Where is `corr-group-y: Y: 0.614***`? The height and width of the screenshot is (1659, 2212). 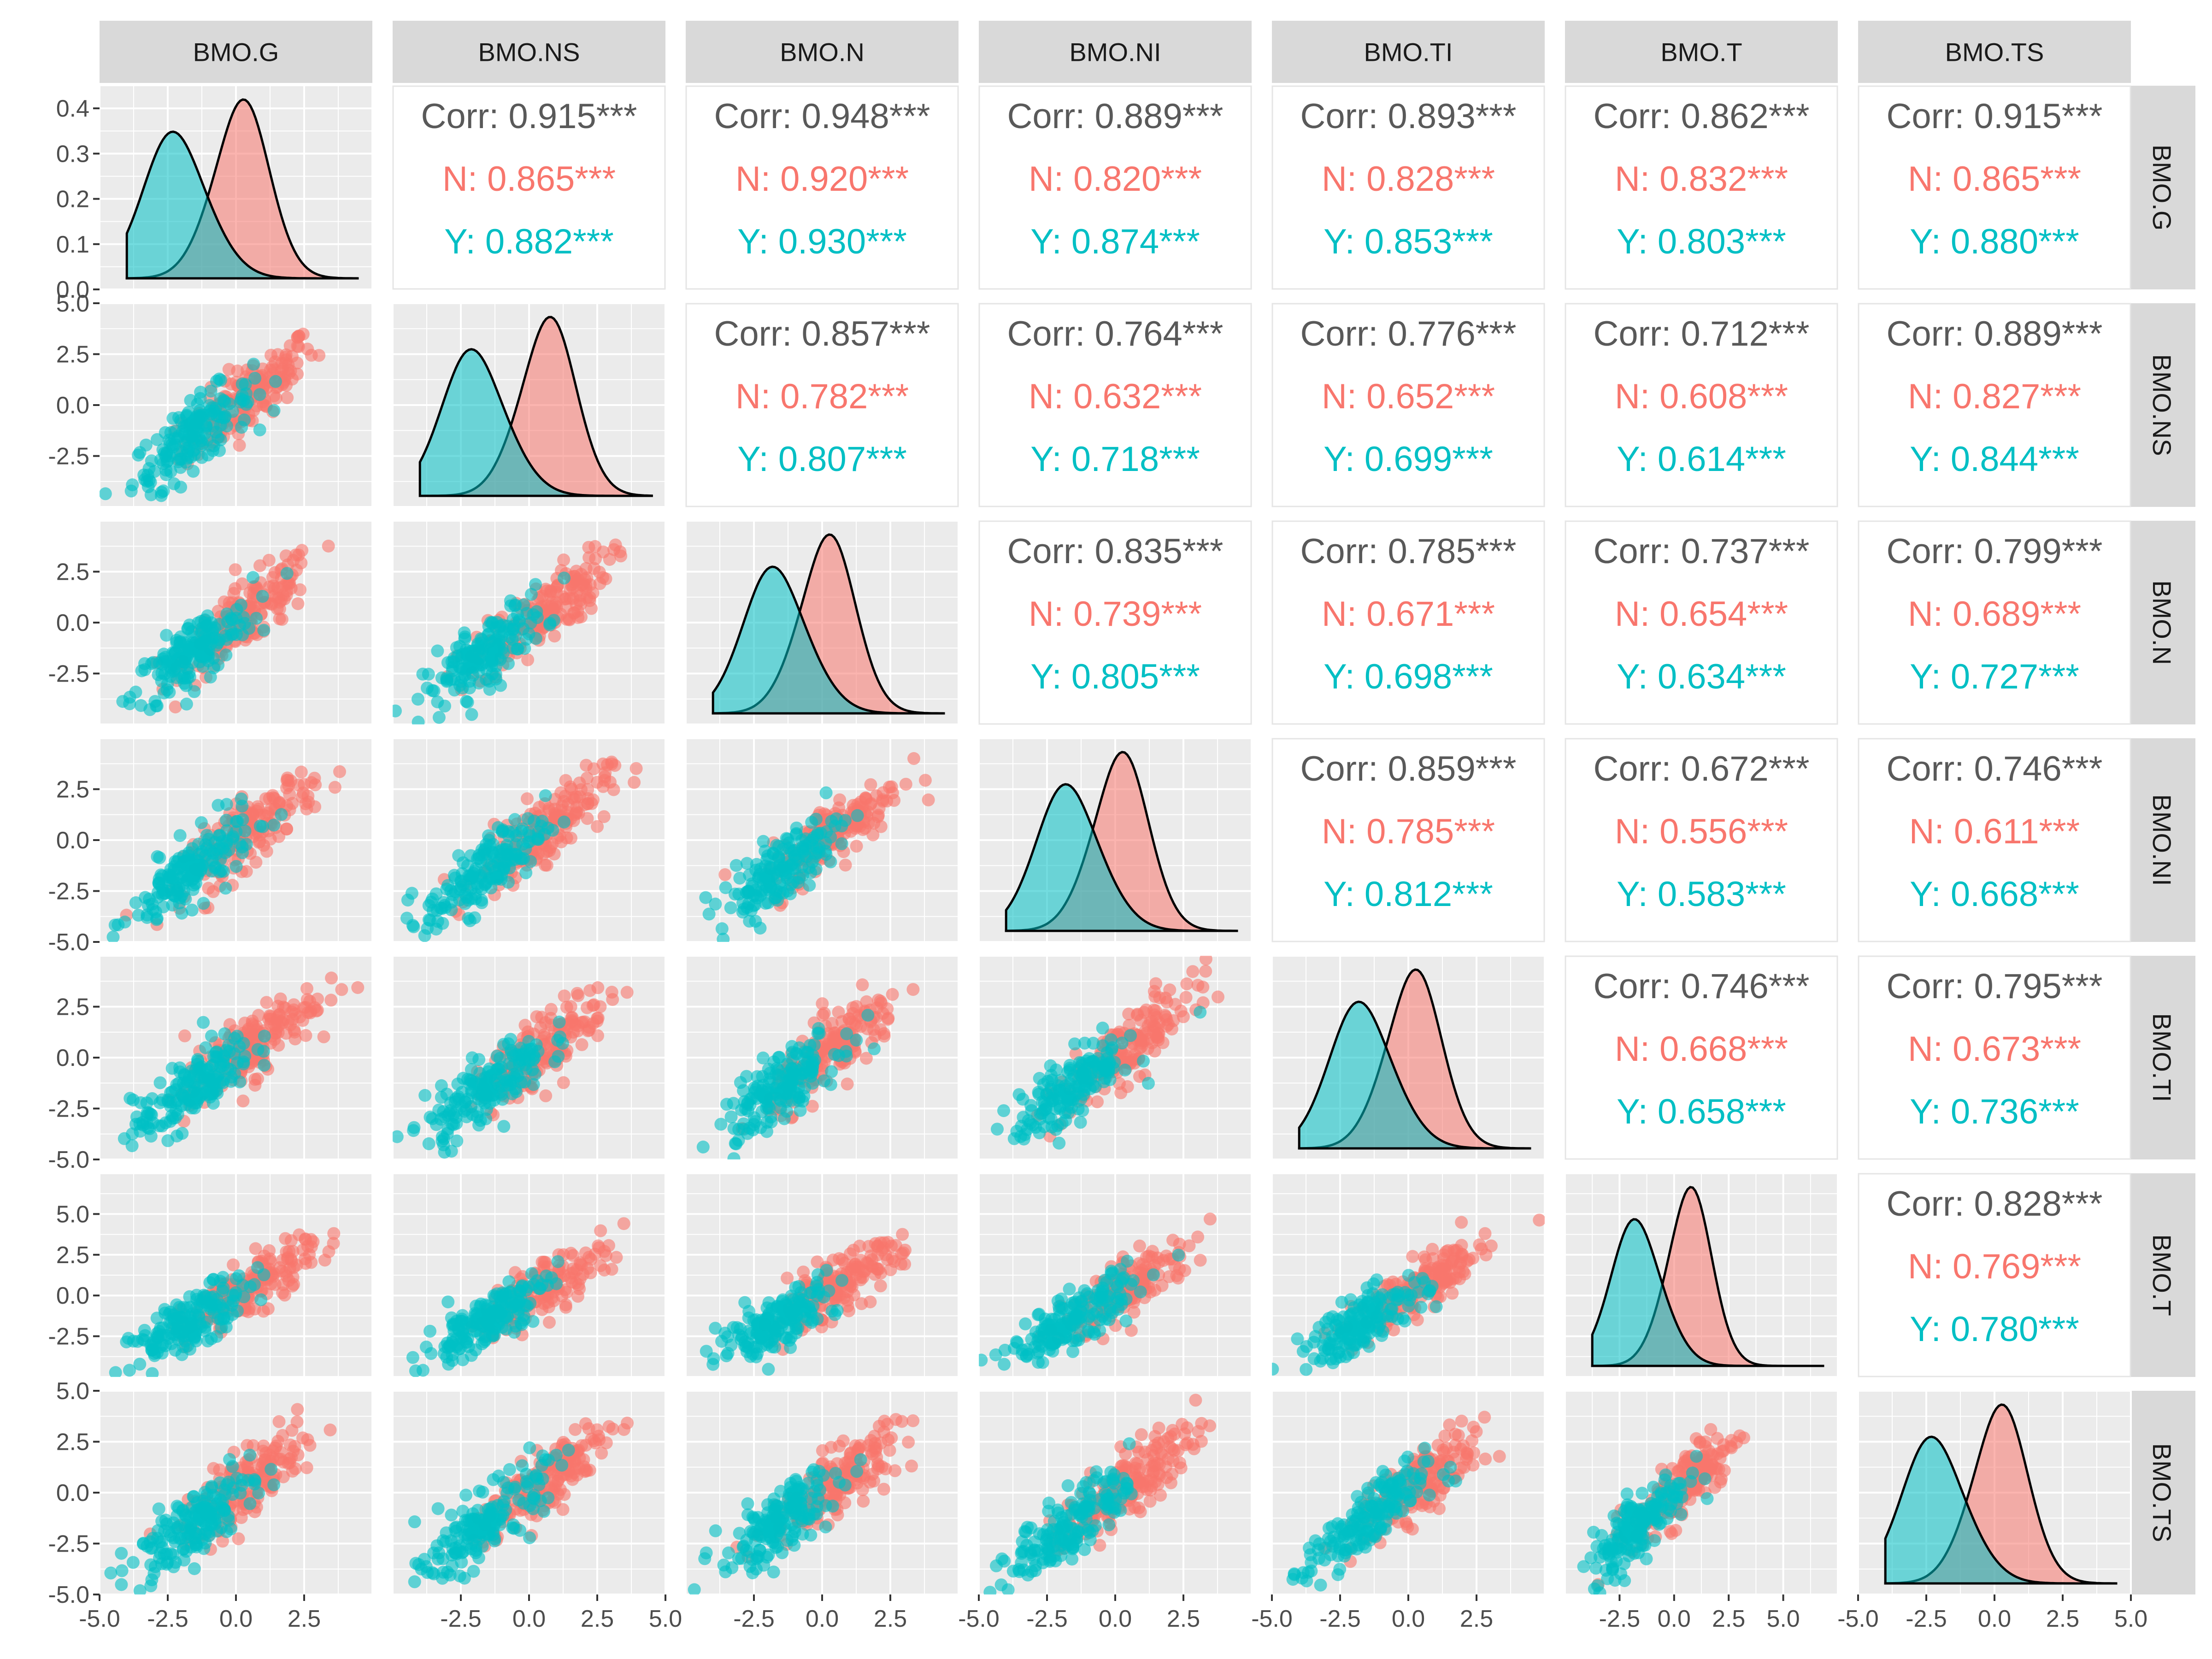
corr-group-y: Y: 0.614*** is located at coordinates (1701, 459).